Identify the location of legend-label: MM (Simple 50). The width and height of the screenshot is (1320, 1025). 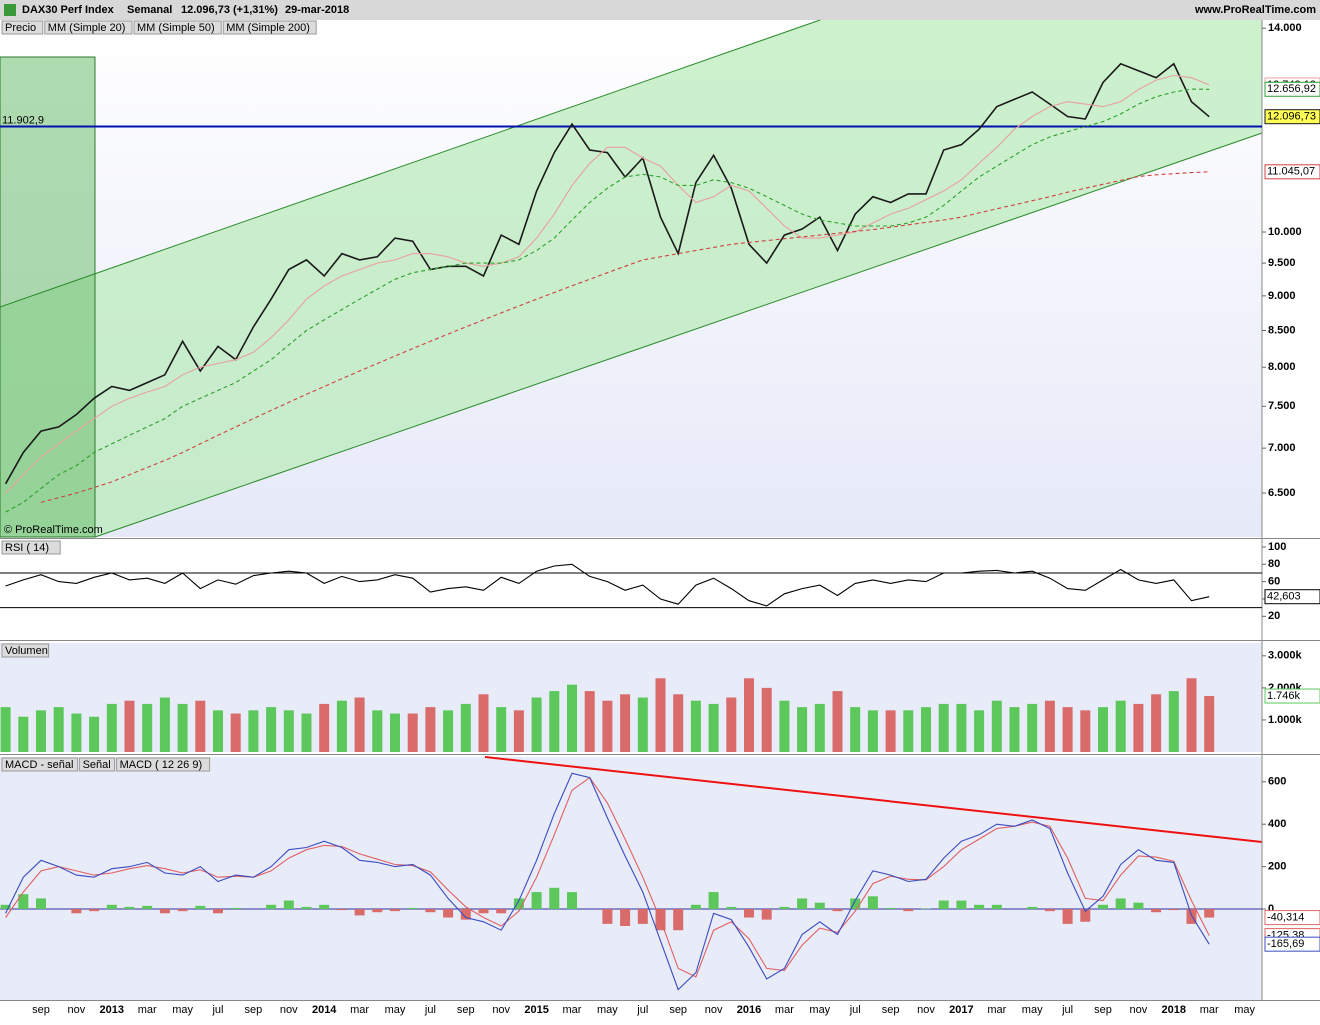
(176, 28).